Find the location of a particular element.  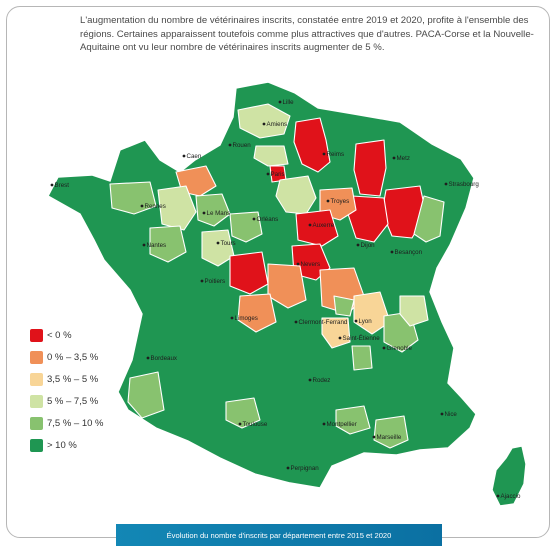

department-yonne is located at coordinates (317, 228).